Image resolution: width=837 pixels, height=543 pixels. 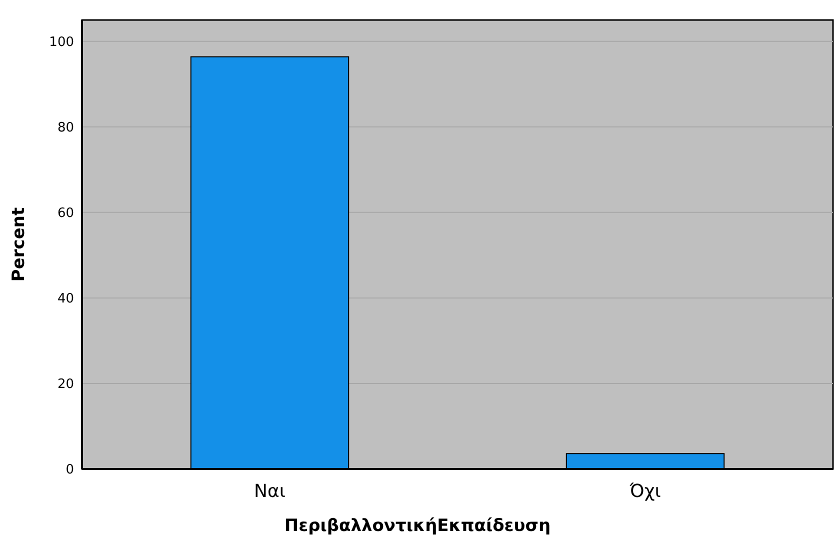 What do you see at coordinates (19, 244) in the screenshot?
I see `y-axis-title: Percent` at bounding box center [19, 244].